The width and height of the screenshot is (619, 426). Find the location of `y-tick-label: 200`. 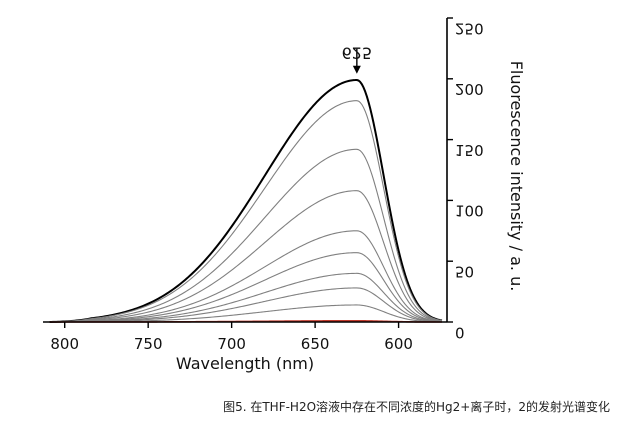

y-tick-label: 200 is located at coordinates (469, 89).